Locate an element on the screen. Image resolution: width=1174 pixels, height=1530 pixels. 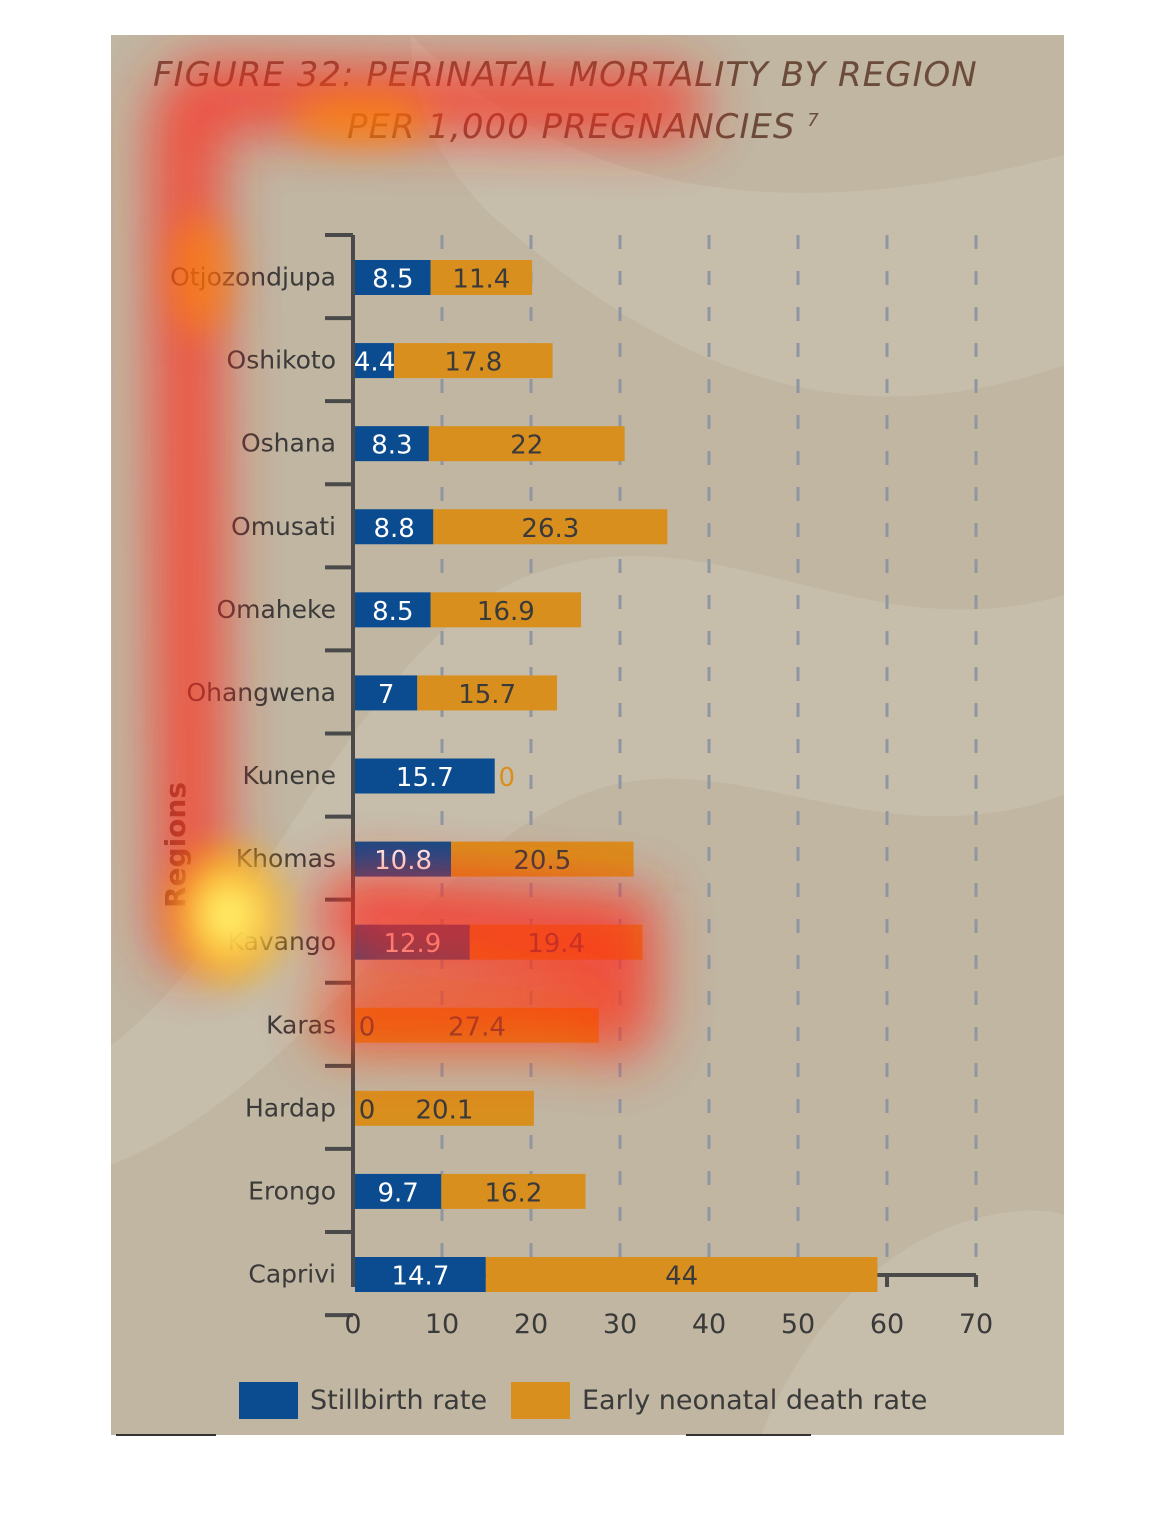
legend-swatch-stillbirth is located at coordinates (268, 1400).